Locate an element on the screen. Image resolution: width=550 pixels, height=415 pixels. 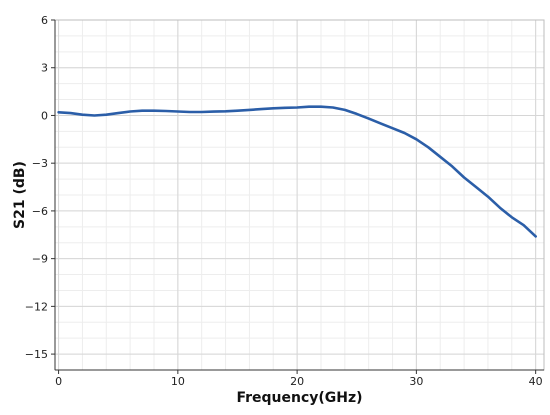
x-tick-label: 20 is located at coordinates (297, 381).